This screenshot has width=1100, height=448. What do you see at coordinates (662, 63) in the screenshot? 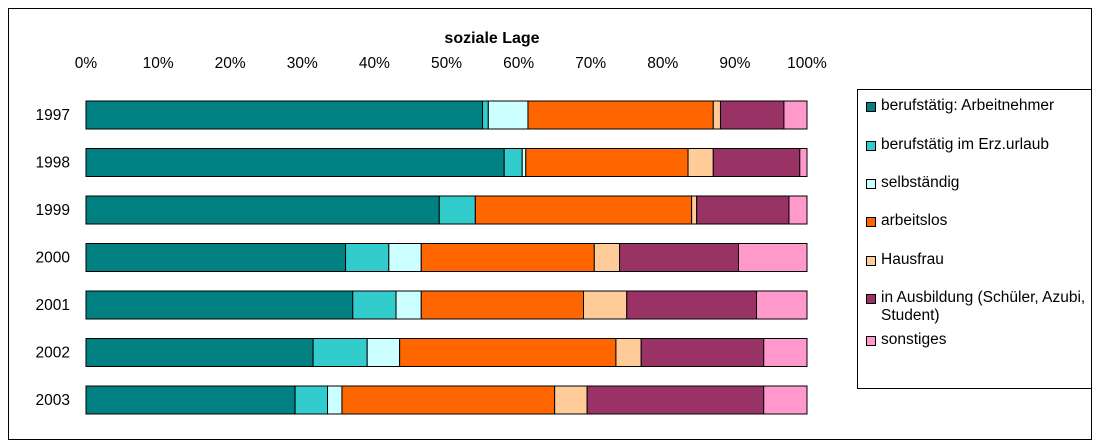
I see `x-tick-label: 80%` at bounding box center [662, 63].